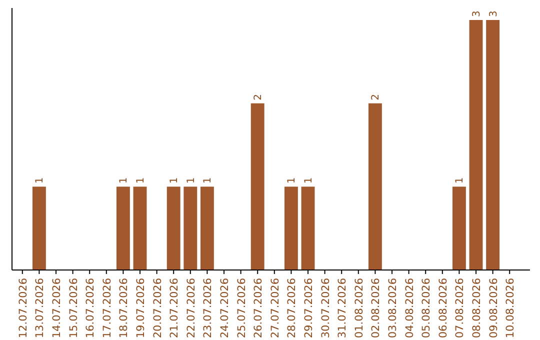 The image size is (540, 340). Describe the element at coordinates (410, 308) in the screenshot. I see `x-tick-label: 04.08.2026` at that location.